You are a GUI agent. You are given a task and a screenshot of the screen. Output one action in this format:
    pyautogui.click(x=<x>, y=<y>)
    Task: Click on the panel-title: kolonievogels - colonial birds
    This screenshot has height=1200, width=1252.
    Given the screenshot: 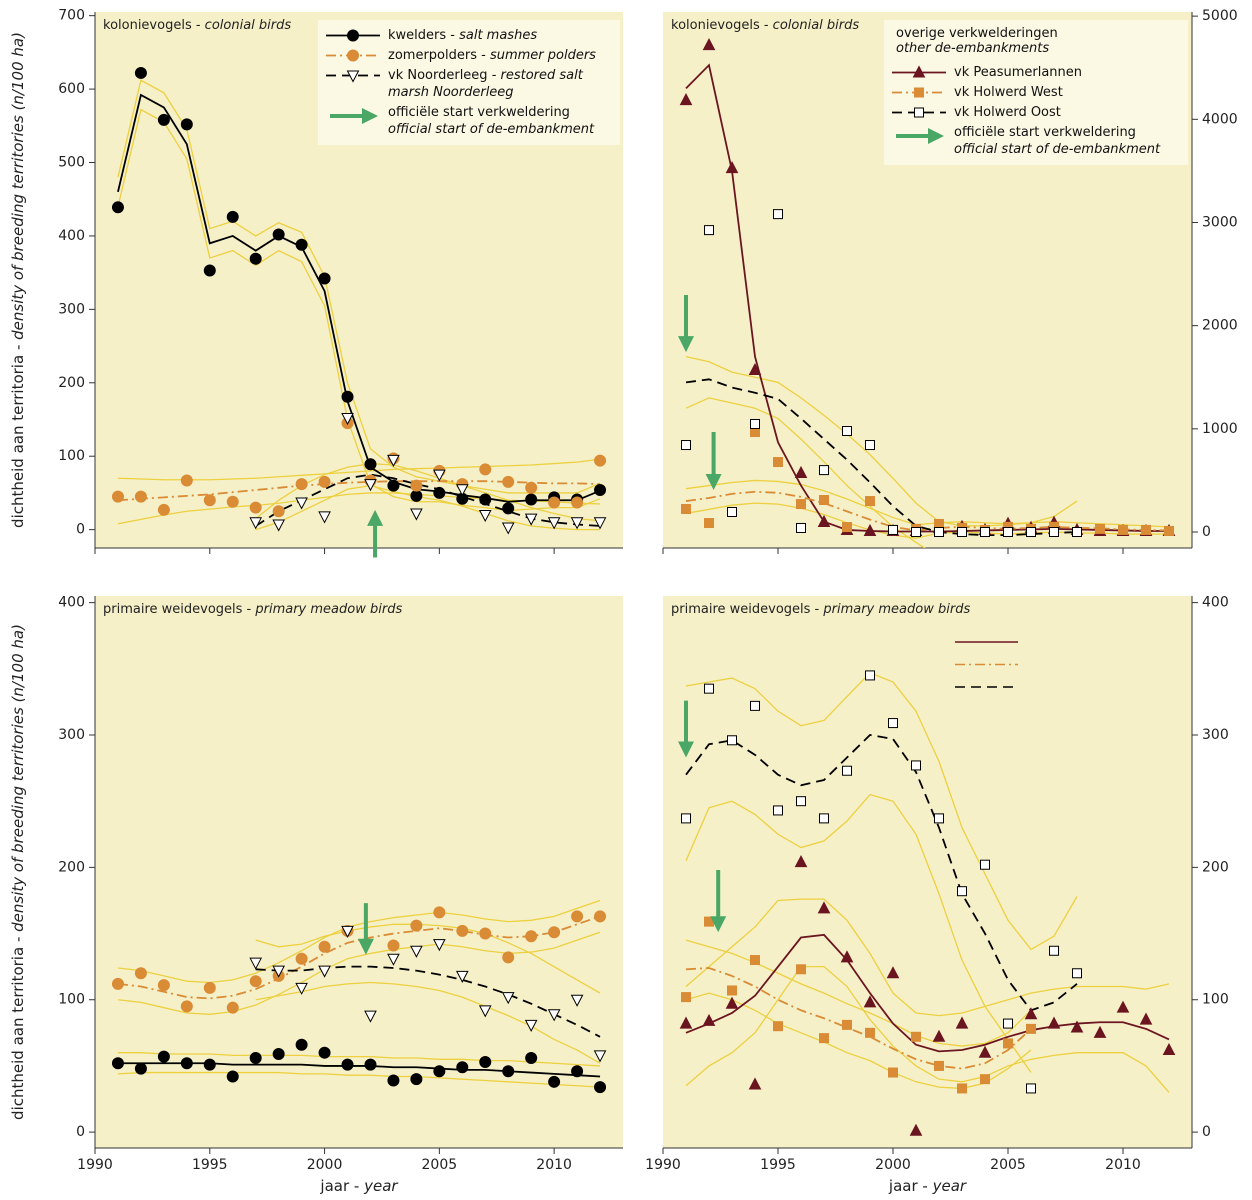 What is the action you would take?
    pyautogui.click(x=765, y=25)
    